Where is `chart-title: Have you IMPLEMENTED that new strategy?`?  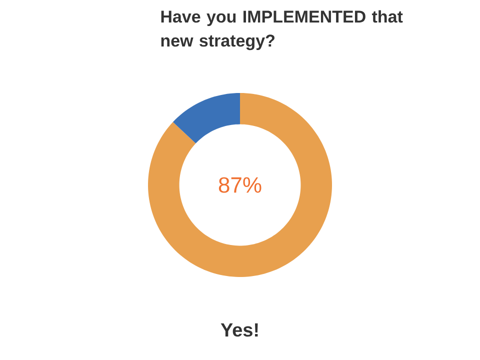
chart-title: Have you IMPLEMENTED that new strategy? is located at coordinates (282, 30).